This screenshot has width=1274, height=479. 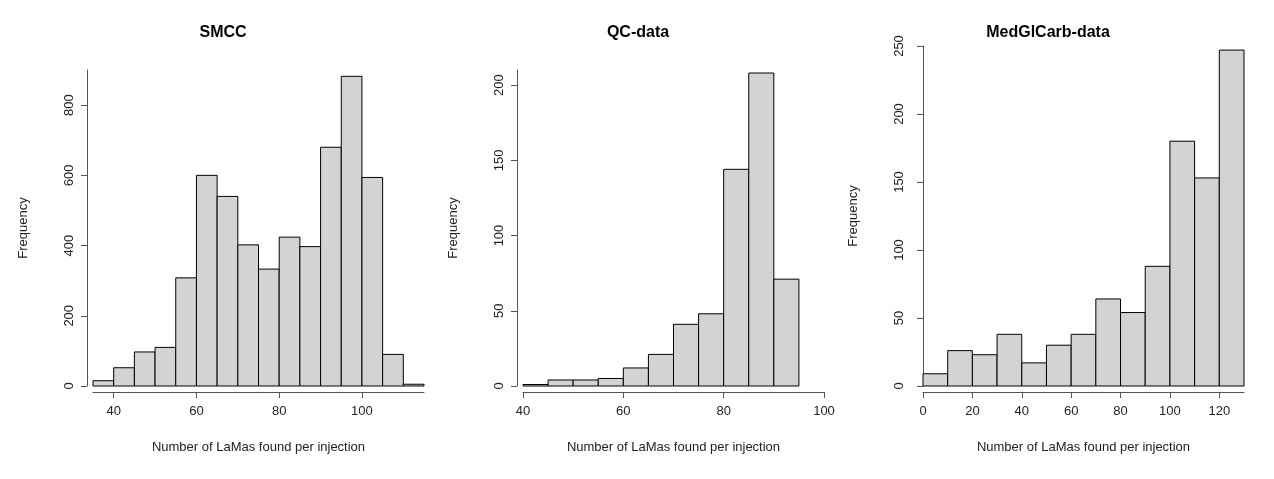 What do you see at coordinates (1048, 31) in the screenshot?
I see `chart-title: MedGlCarb-data` at bounding box center [1048, 31].